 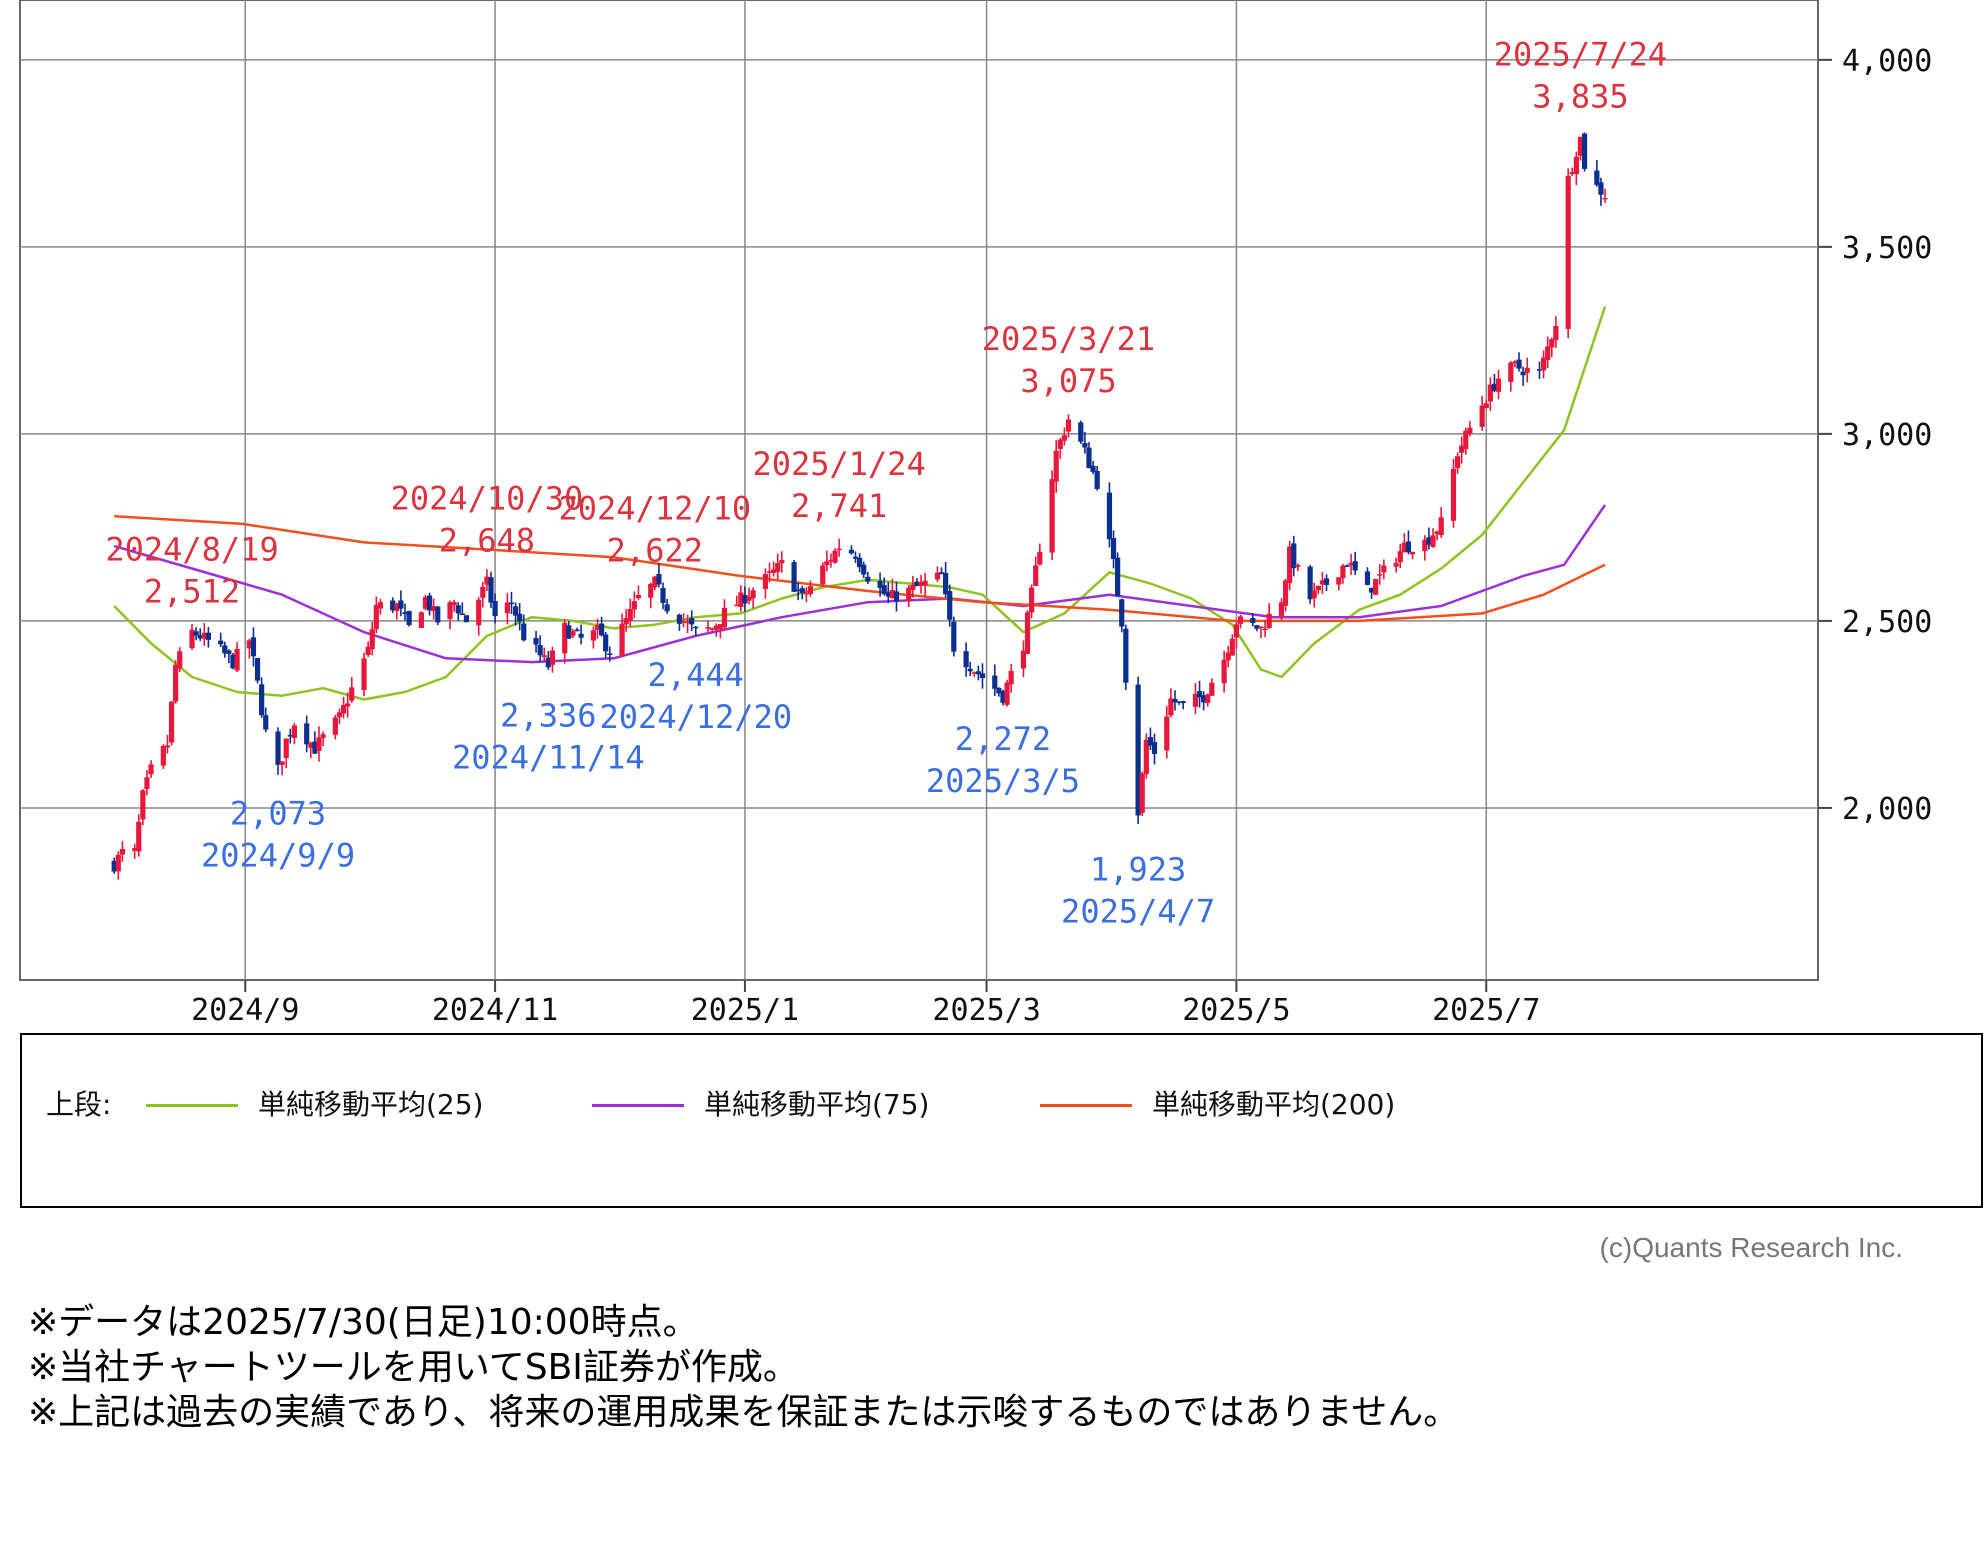 I want to click on legend-label-ma25: 単純移動平均(25), so click(x=371, y=1104).